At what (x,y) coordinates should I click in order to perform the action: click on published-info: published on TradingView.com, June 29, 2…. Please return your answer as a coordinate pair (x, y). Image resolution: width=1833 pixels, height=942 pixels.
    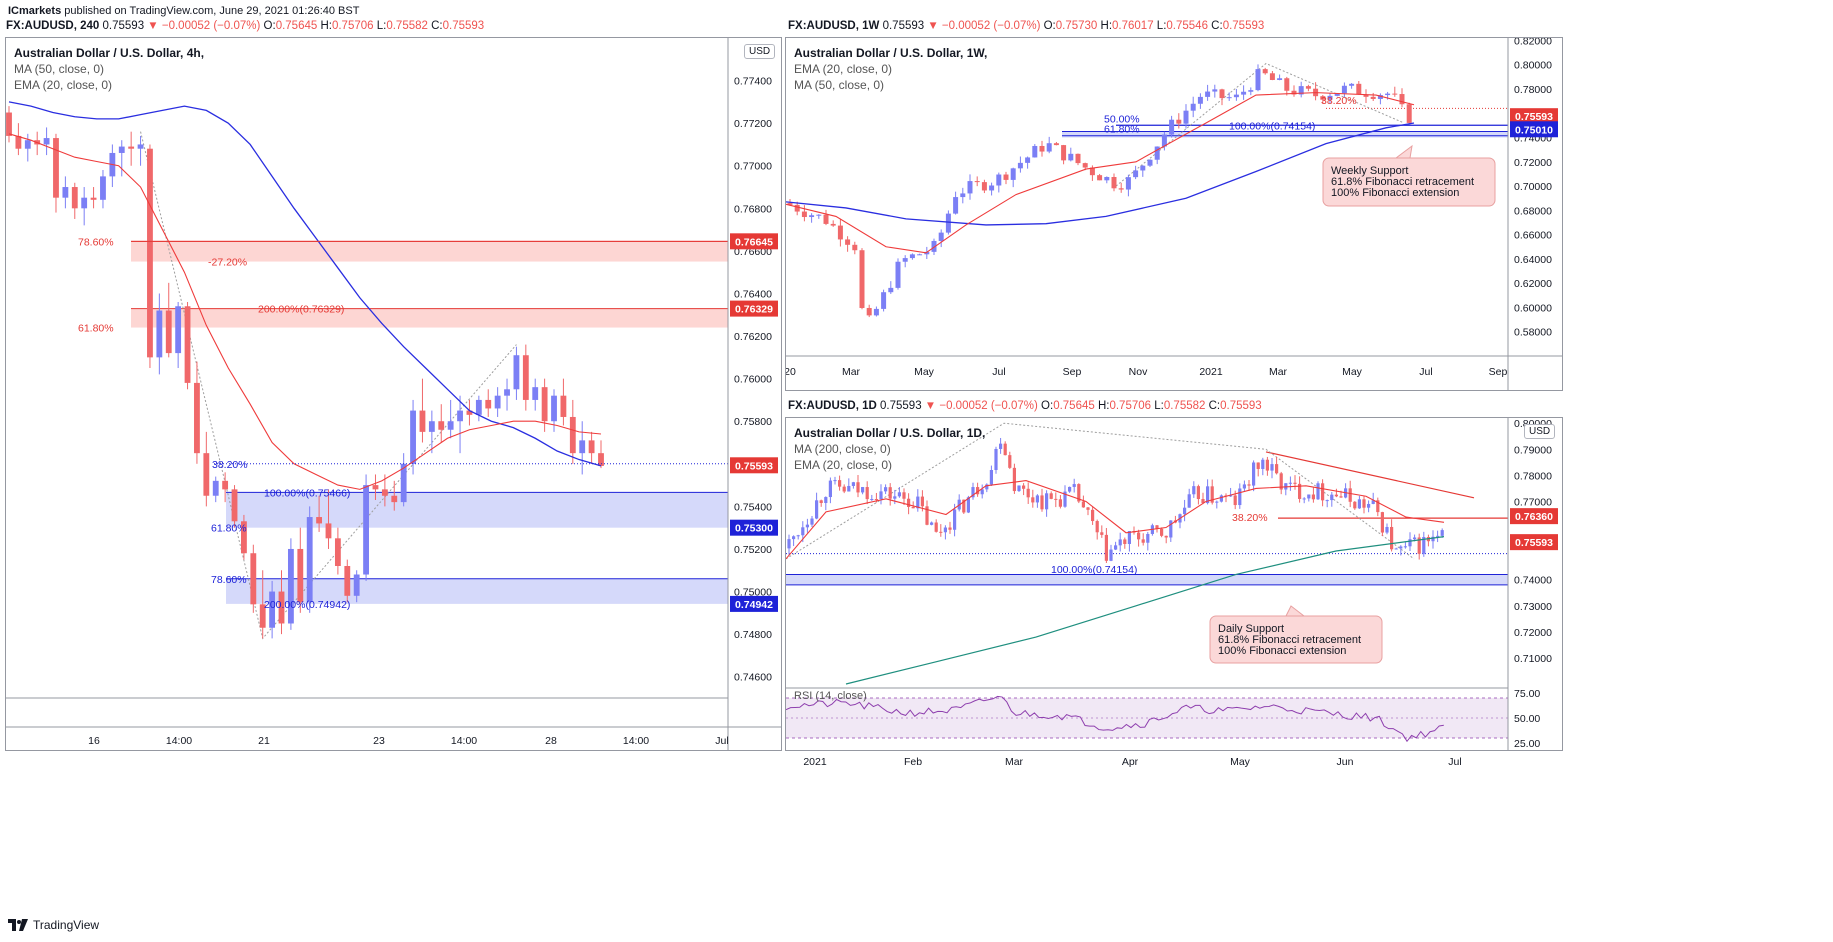
    Looking at the image, I should click on (212, 11).